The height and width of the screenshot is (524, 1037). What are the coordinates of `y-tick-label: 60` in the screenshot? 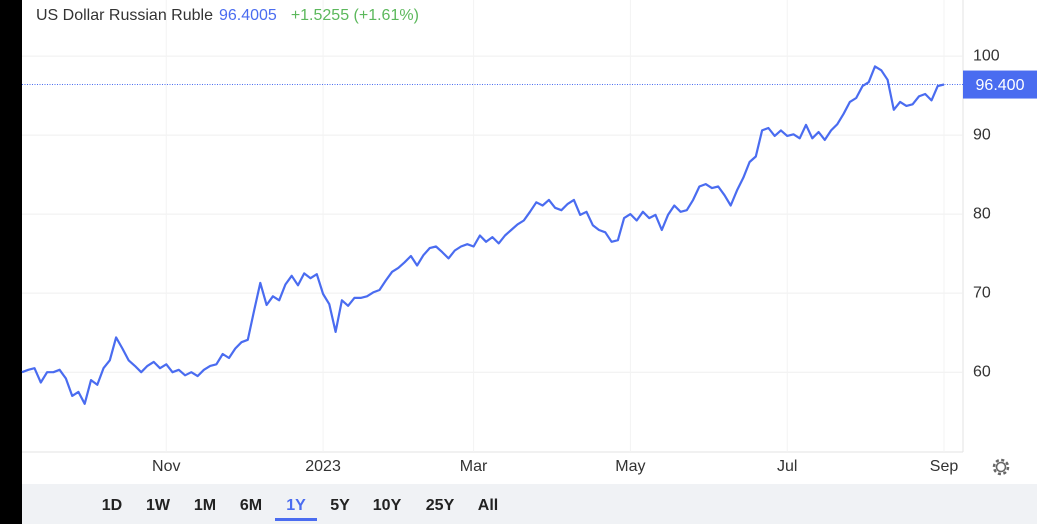 It's located at (982, 371).